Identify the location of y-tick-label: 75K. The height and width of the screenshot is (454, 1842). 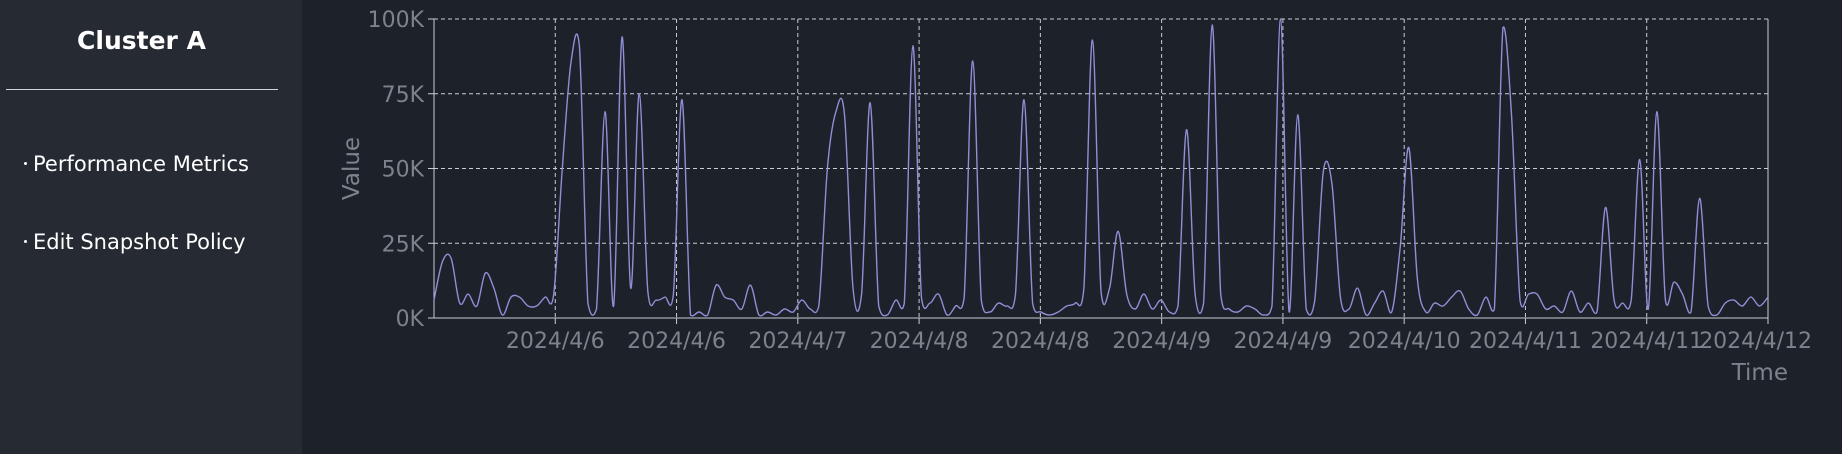
(403, 95).